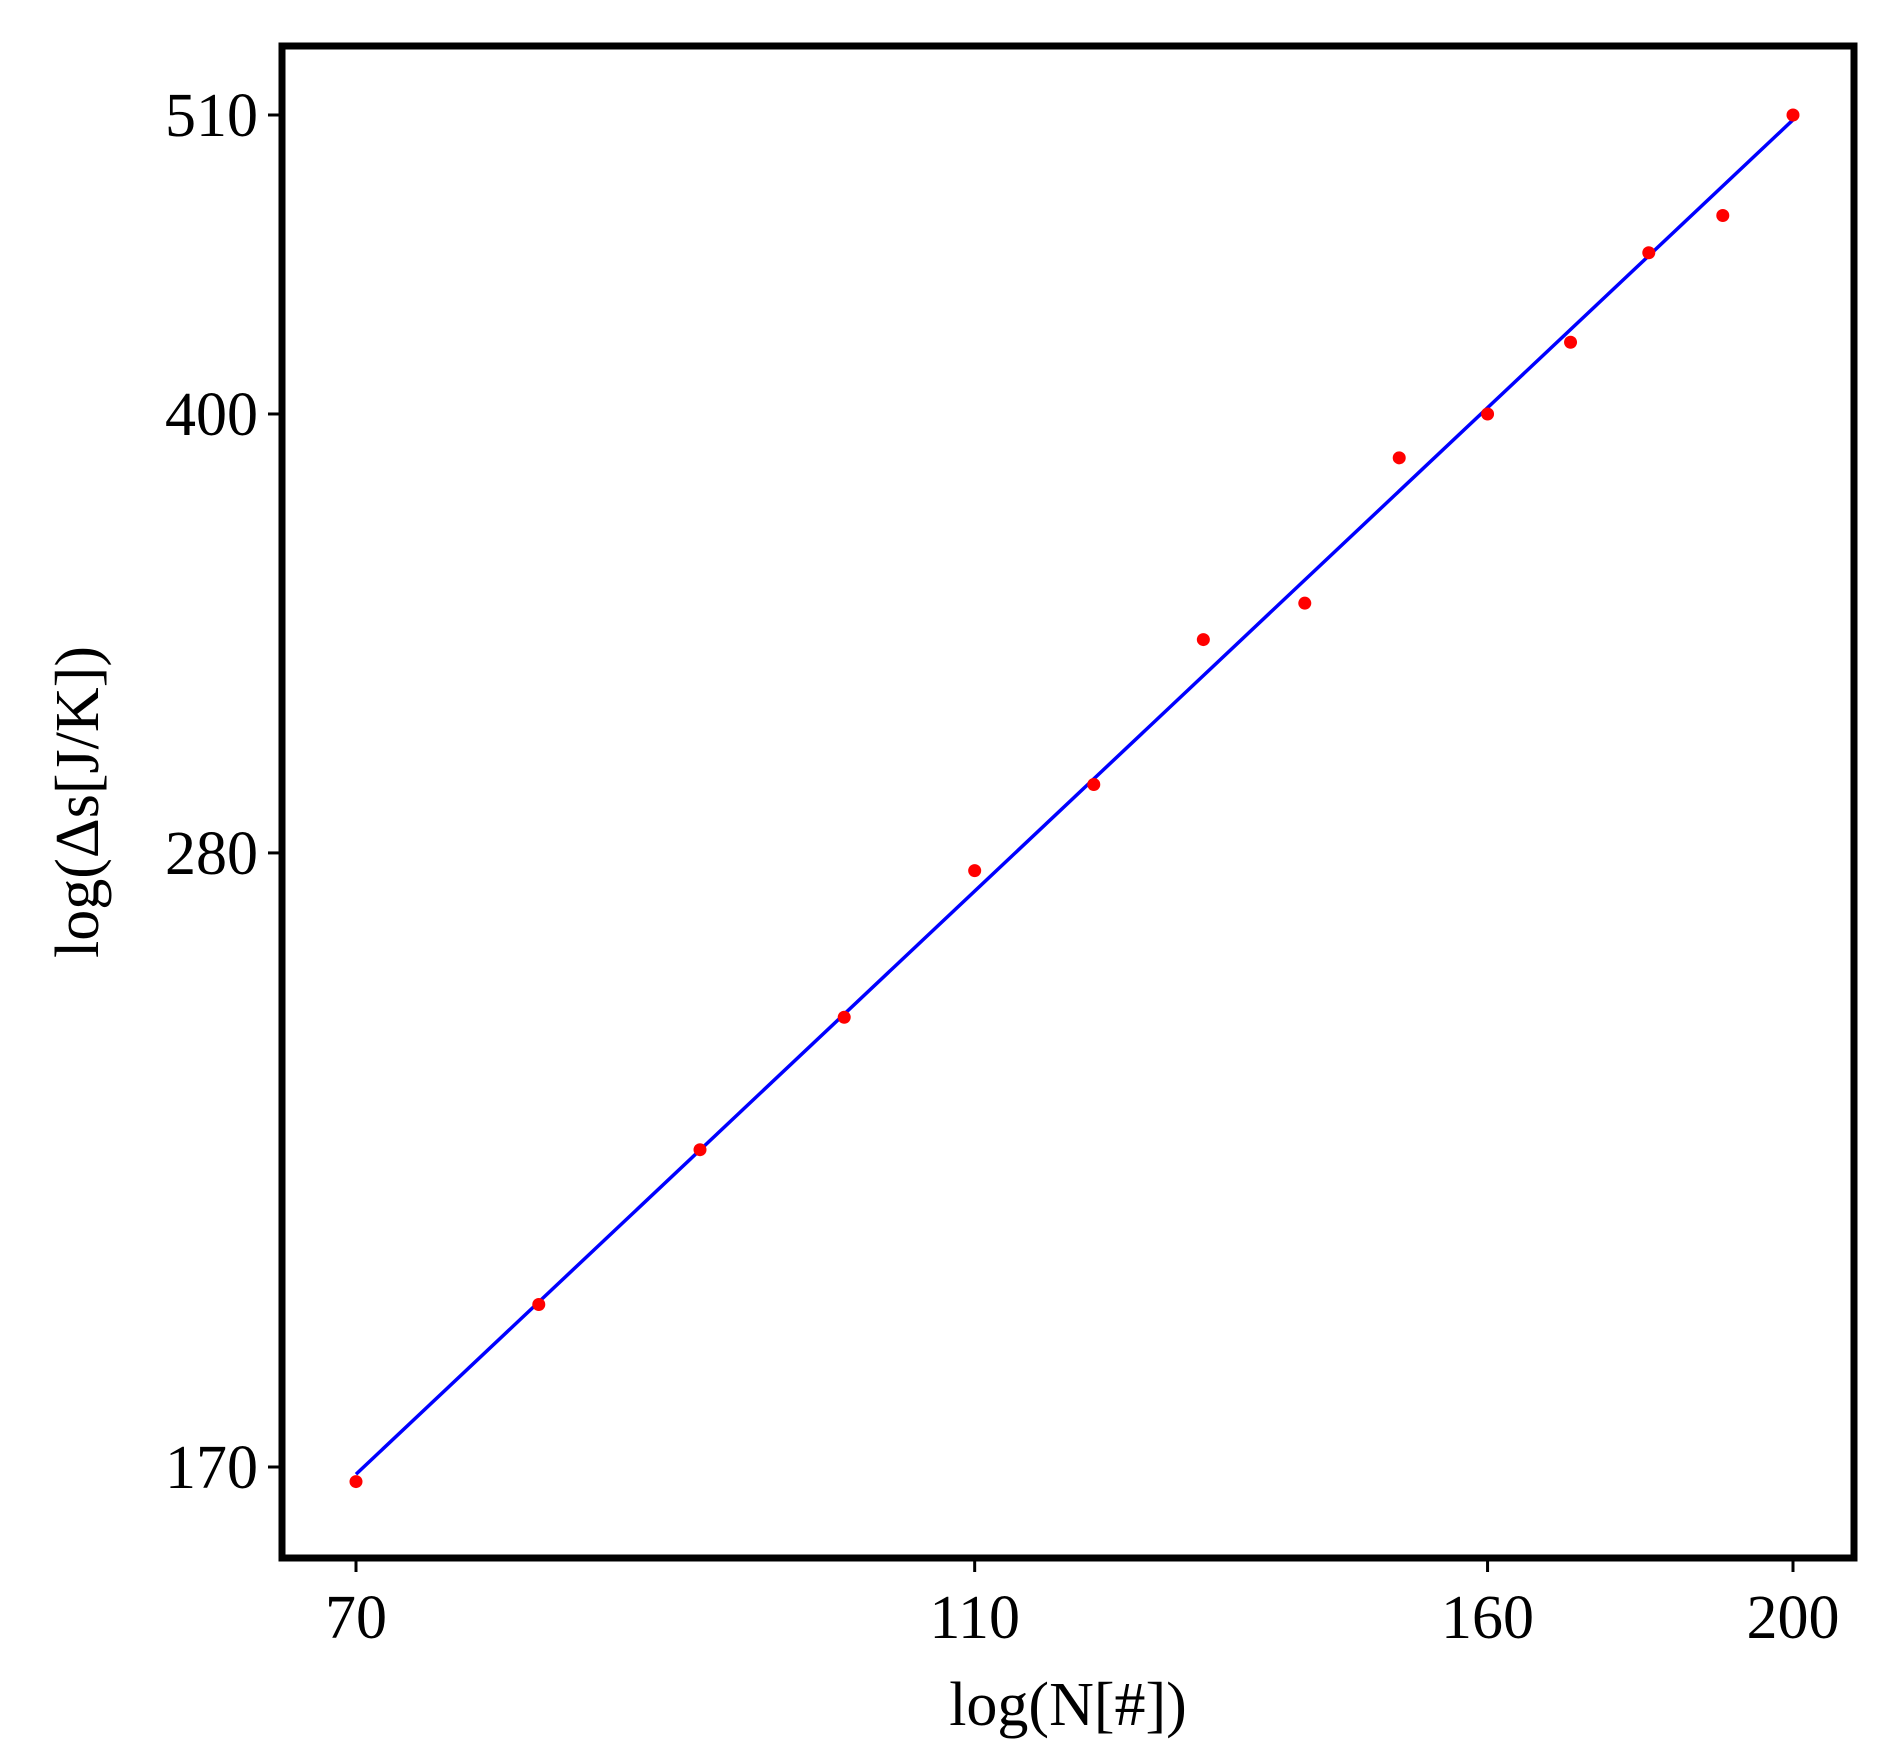 The image size is (1891, 1760). What do you see at coordinates (223, 792) in the screenshot?
I see `y-axis-ticks: 170 280 400 510` at bounding box center [223, 792].